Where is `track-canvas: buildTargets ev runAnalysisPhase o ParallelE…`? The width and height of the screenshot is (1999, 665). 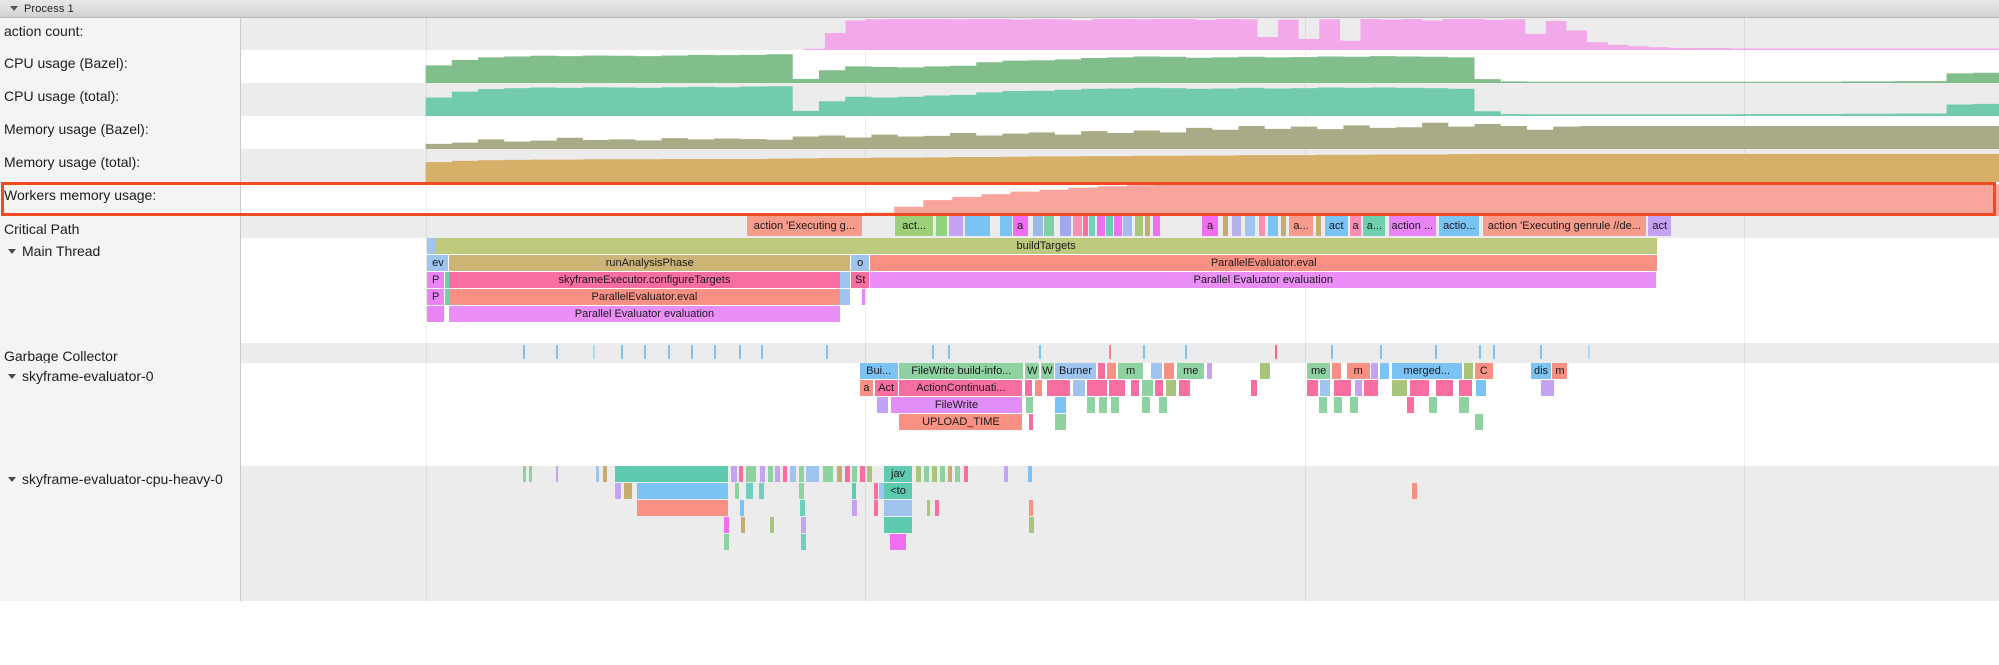 track-canvas: buildTargets ev runAnalysisPhase o ParallelE… is located at coordinates (1120, 290).